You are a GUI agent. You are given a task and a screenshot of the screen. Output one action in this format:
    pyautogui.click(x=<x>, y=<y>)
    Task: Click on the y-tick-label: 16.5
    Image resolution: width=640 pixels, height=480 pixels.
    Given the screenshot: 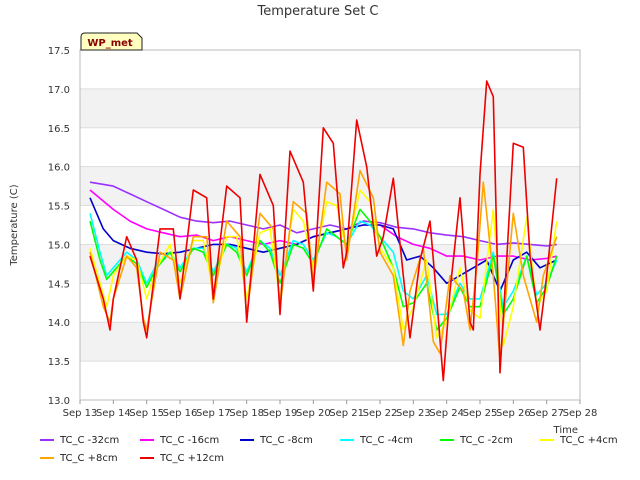 What is the action you would take?
    pyautogui.click(x=59, y=129)
    